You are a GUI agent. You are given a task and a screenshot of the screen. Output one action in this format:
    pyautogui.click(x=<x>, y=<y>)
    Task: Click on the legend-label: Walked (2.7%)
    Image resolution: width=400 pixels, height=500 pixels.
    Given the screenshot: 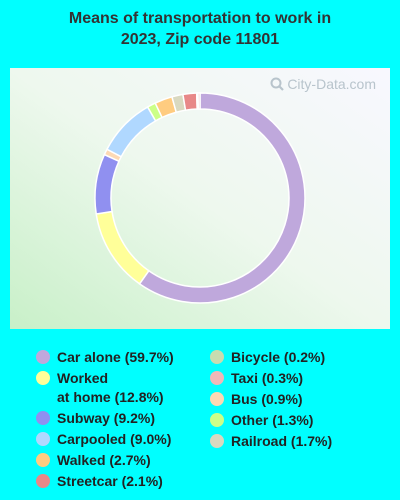 What is the action you would take?
    pyautogui.click(x=104, y=460)
    